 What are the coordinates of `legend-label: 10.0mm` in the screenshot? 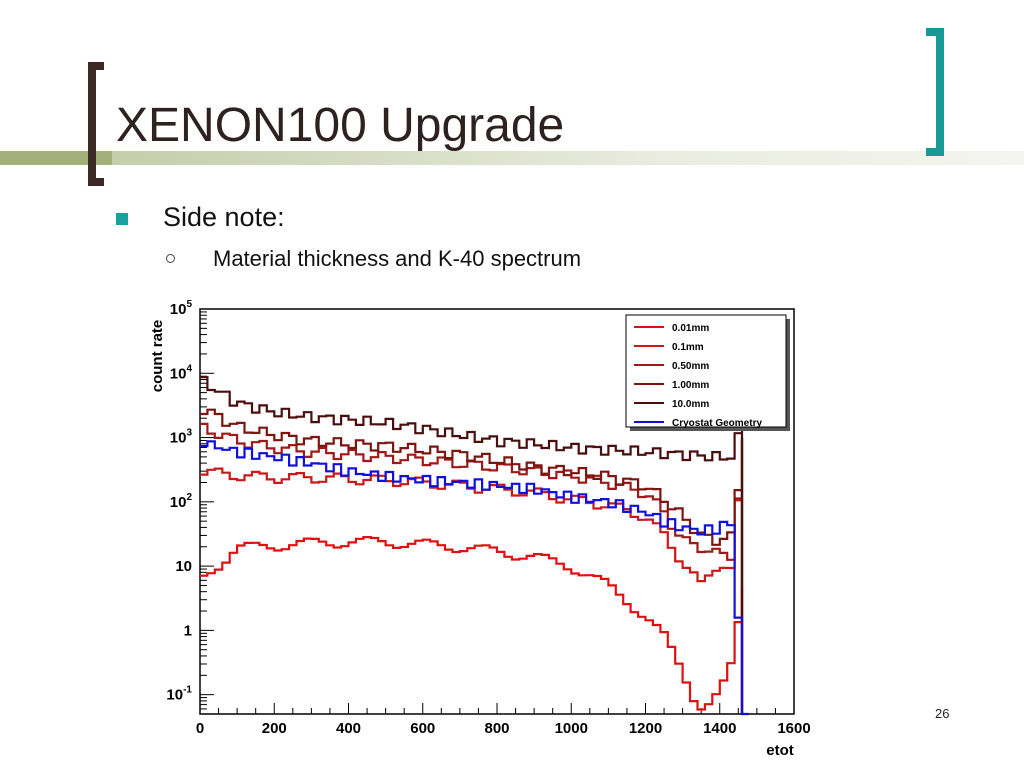 It's located at (690, 404).